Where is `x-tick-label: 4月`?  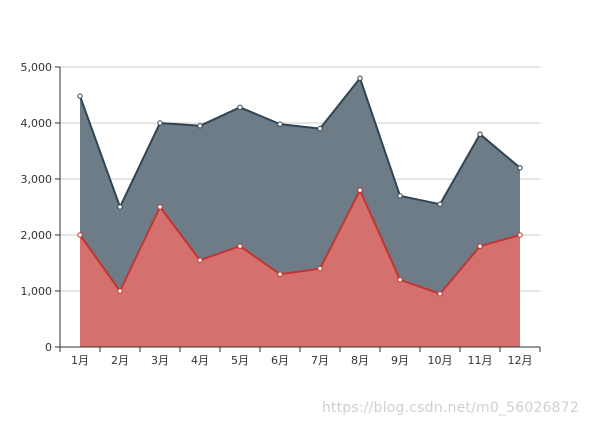 x-tick-label: 4月 is located at coordinates (200, 360).